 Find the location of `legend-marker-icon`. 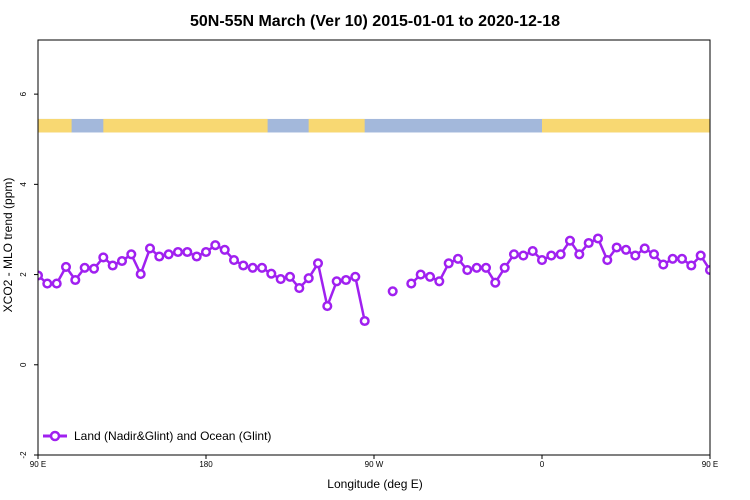

legend-marker-icon is located at coordinates (55, 436).